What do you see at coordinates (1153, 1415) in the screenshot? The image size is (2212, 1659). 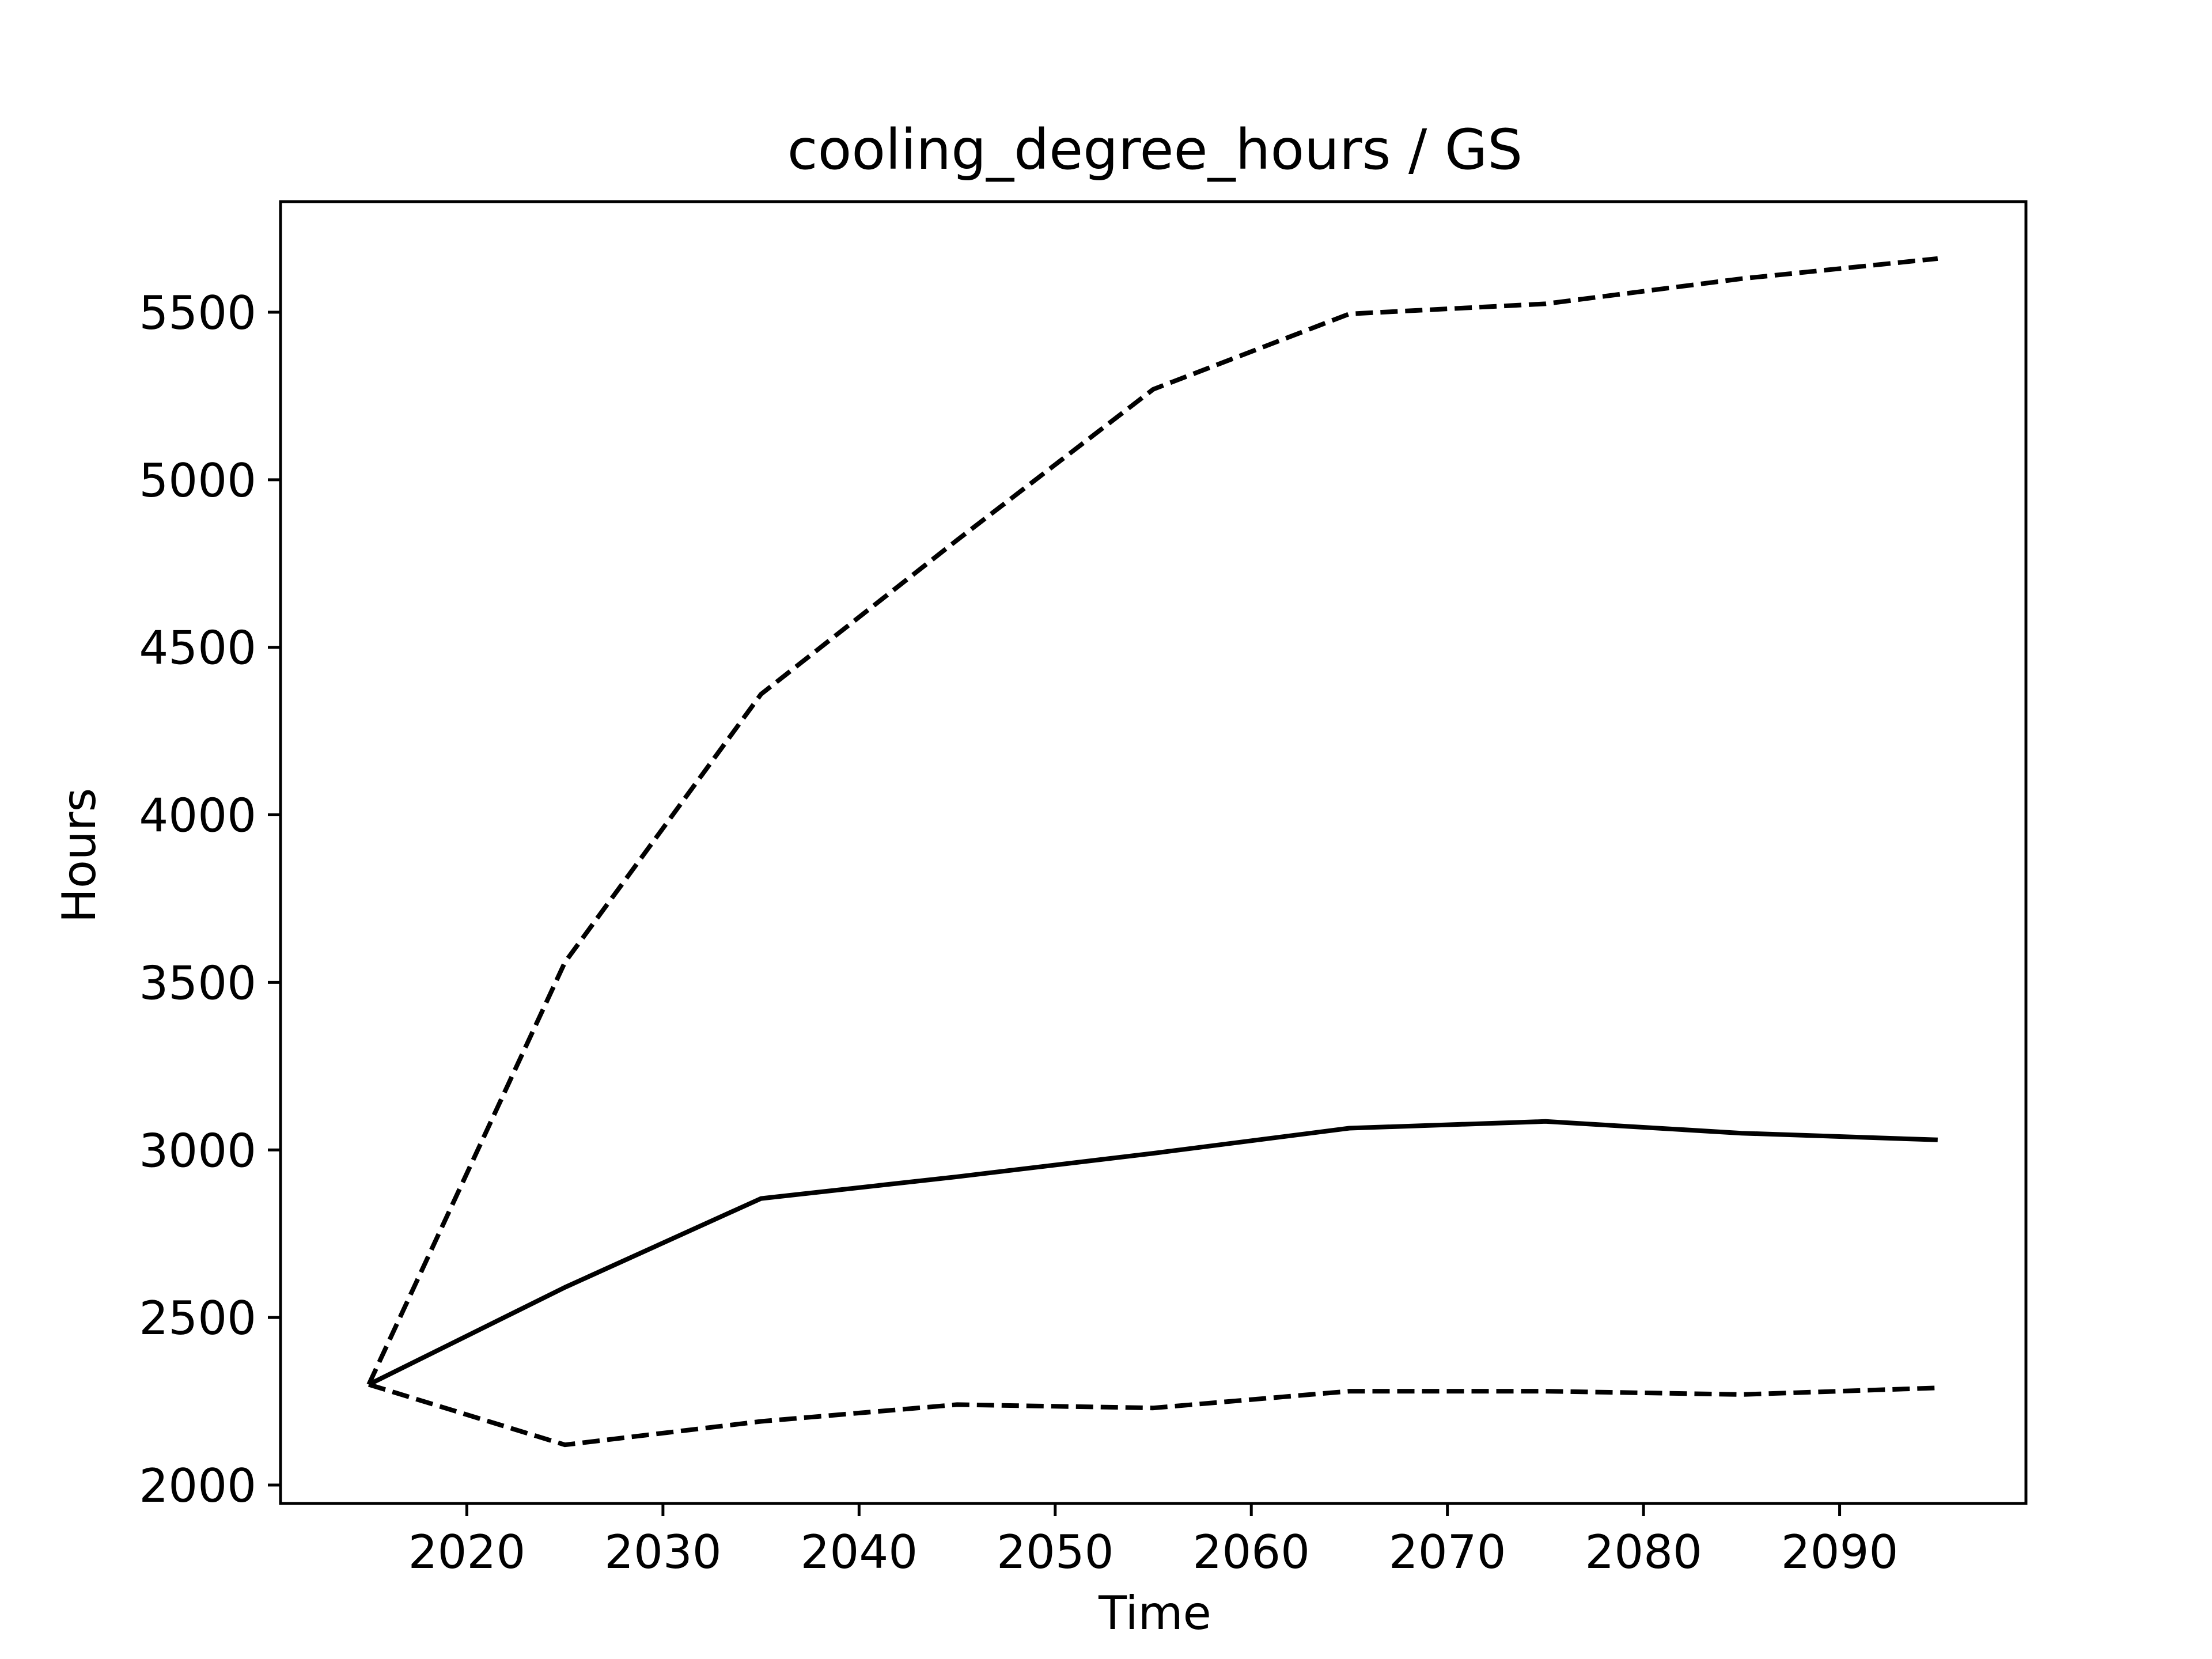 I see `series-line-lower` at bounding box center [1153, 1415].